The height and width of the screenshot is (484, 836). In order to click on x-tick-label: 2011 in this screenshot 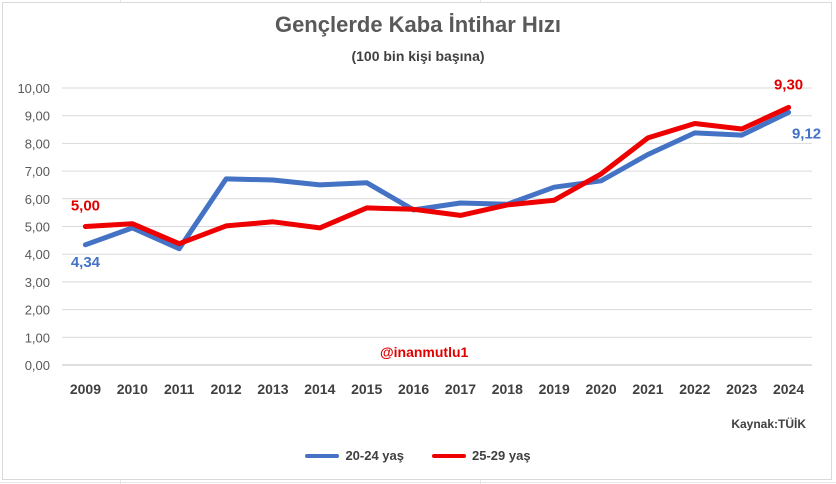, I will do `click(179, 389)`.